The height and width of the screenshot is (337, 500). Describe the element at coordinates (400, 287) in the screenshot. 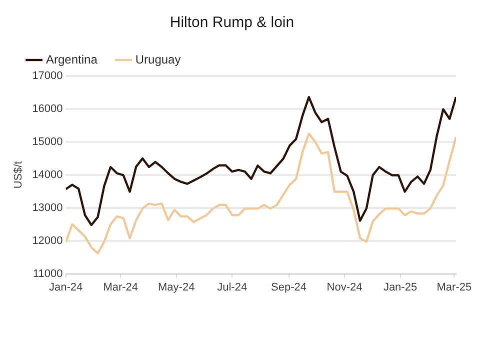

I see `x-tick-label: Jan-25` at that location.